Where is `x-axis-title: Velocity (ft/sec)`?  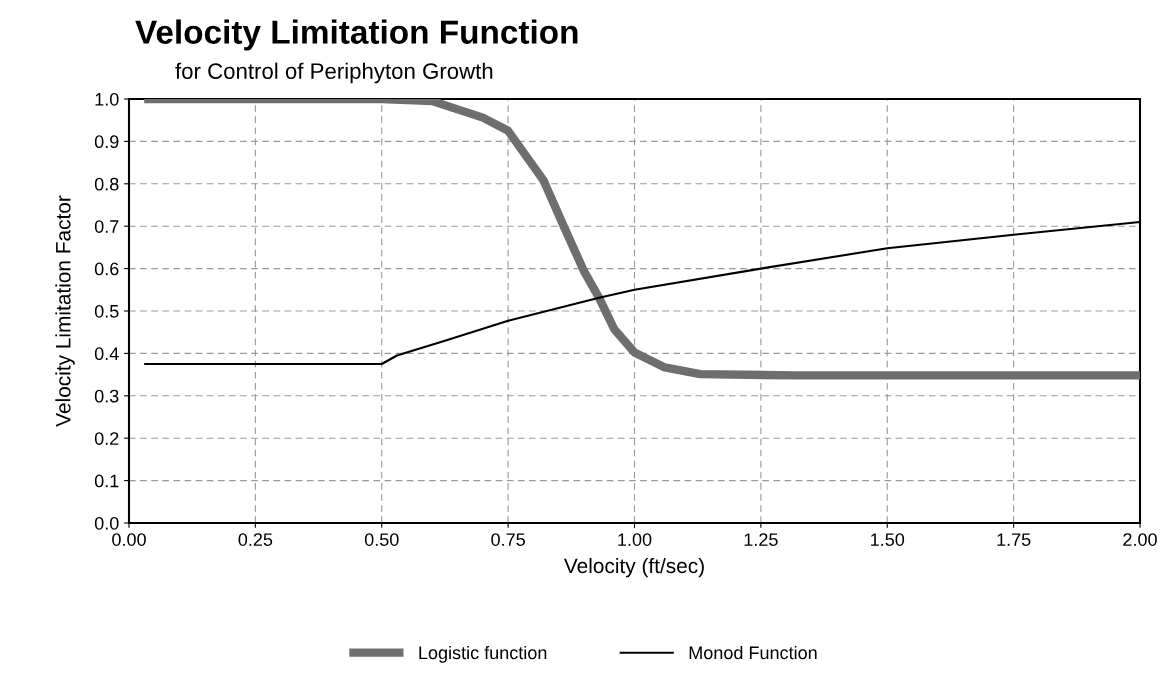
x-axis-title: Velocity (ft/sec) is located at coordinates (633, 567).